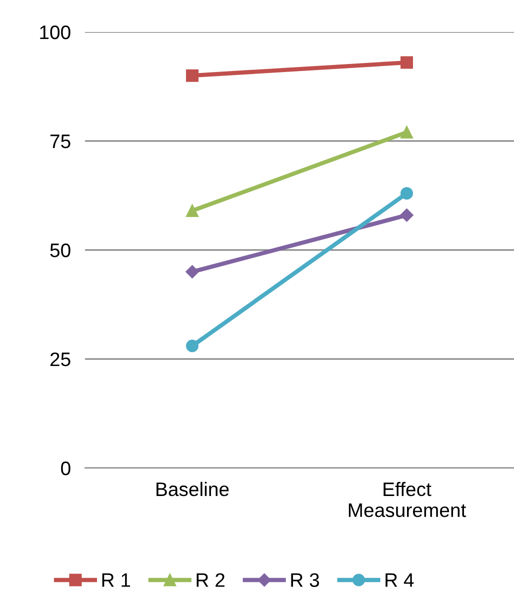 This screenshot has width=514, height=602. I want to click on y-tick-label: 50, so click(60, 250).